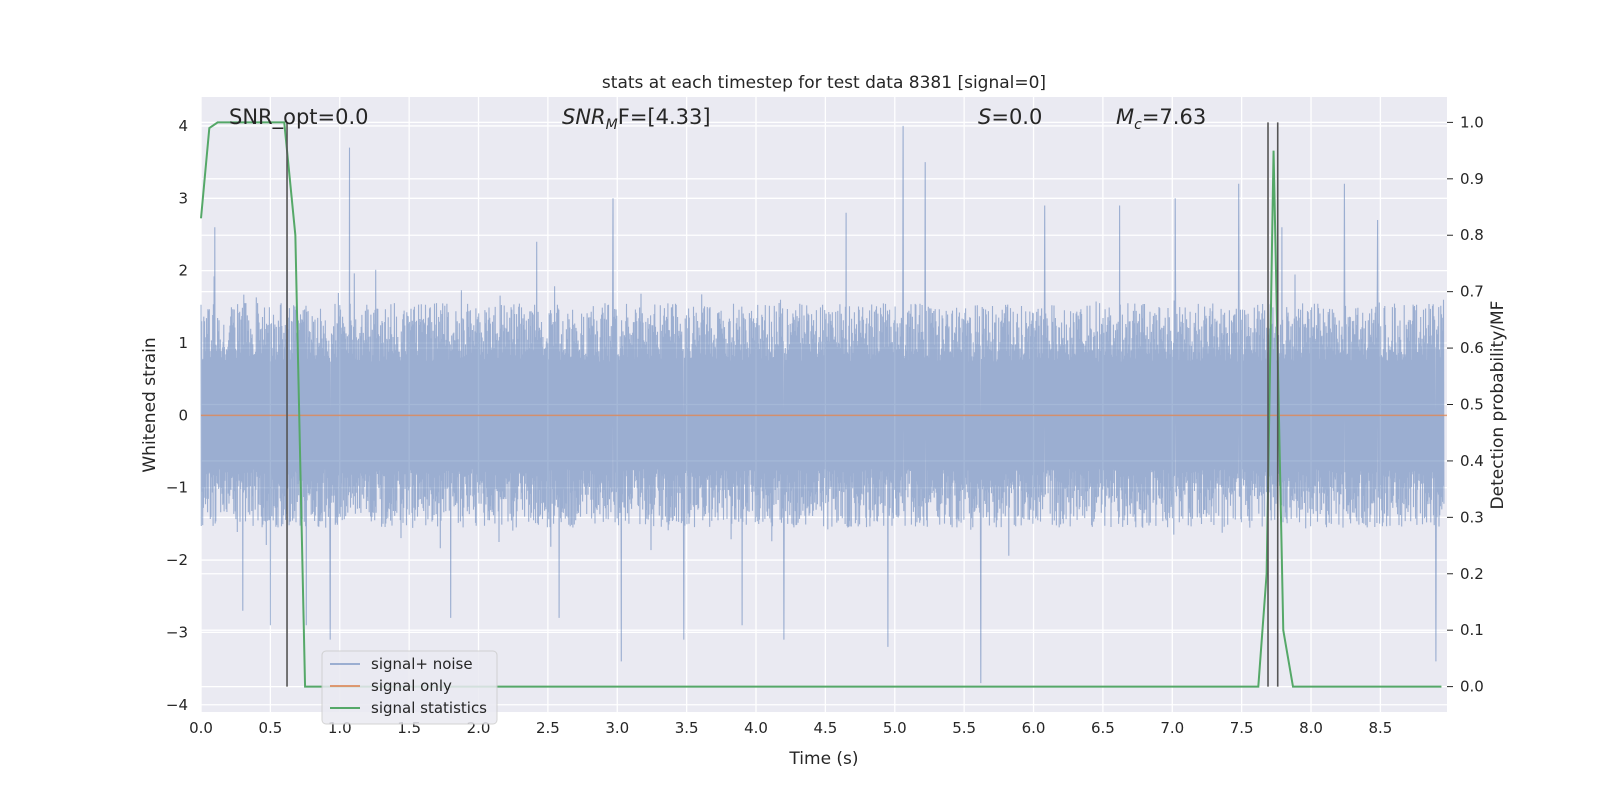 The image size is (1600, 800). What do you see at coordinates (270, 728) in the screenshot?
I see `x-tick-label: 0.5` at bounding box center [270, 728].